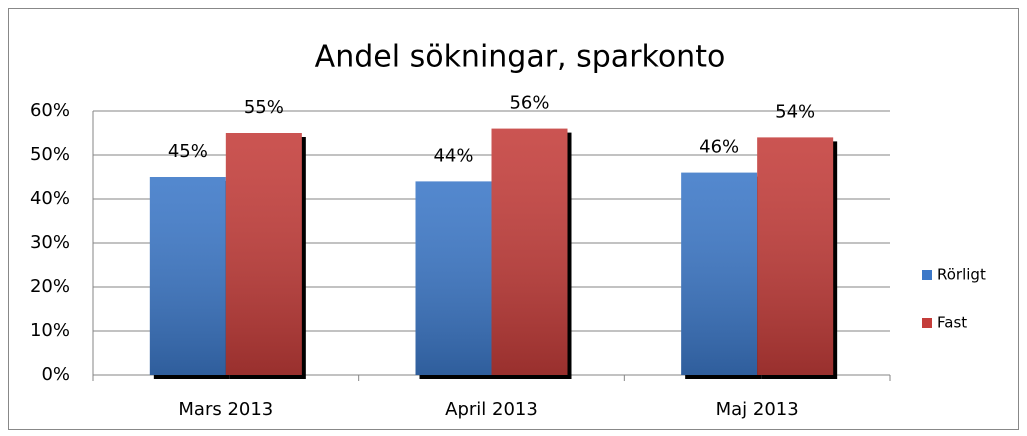  Describe the element at coordinates (795, 111) in the screenshot. I see `value-label: 54%` at that location.